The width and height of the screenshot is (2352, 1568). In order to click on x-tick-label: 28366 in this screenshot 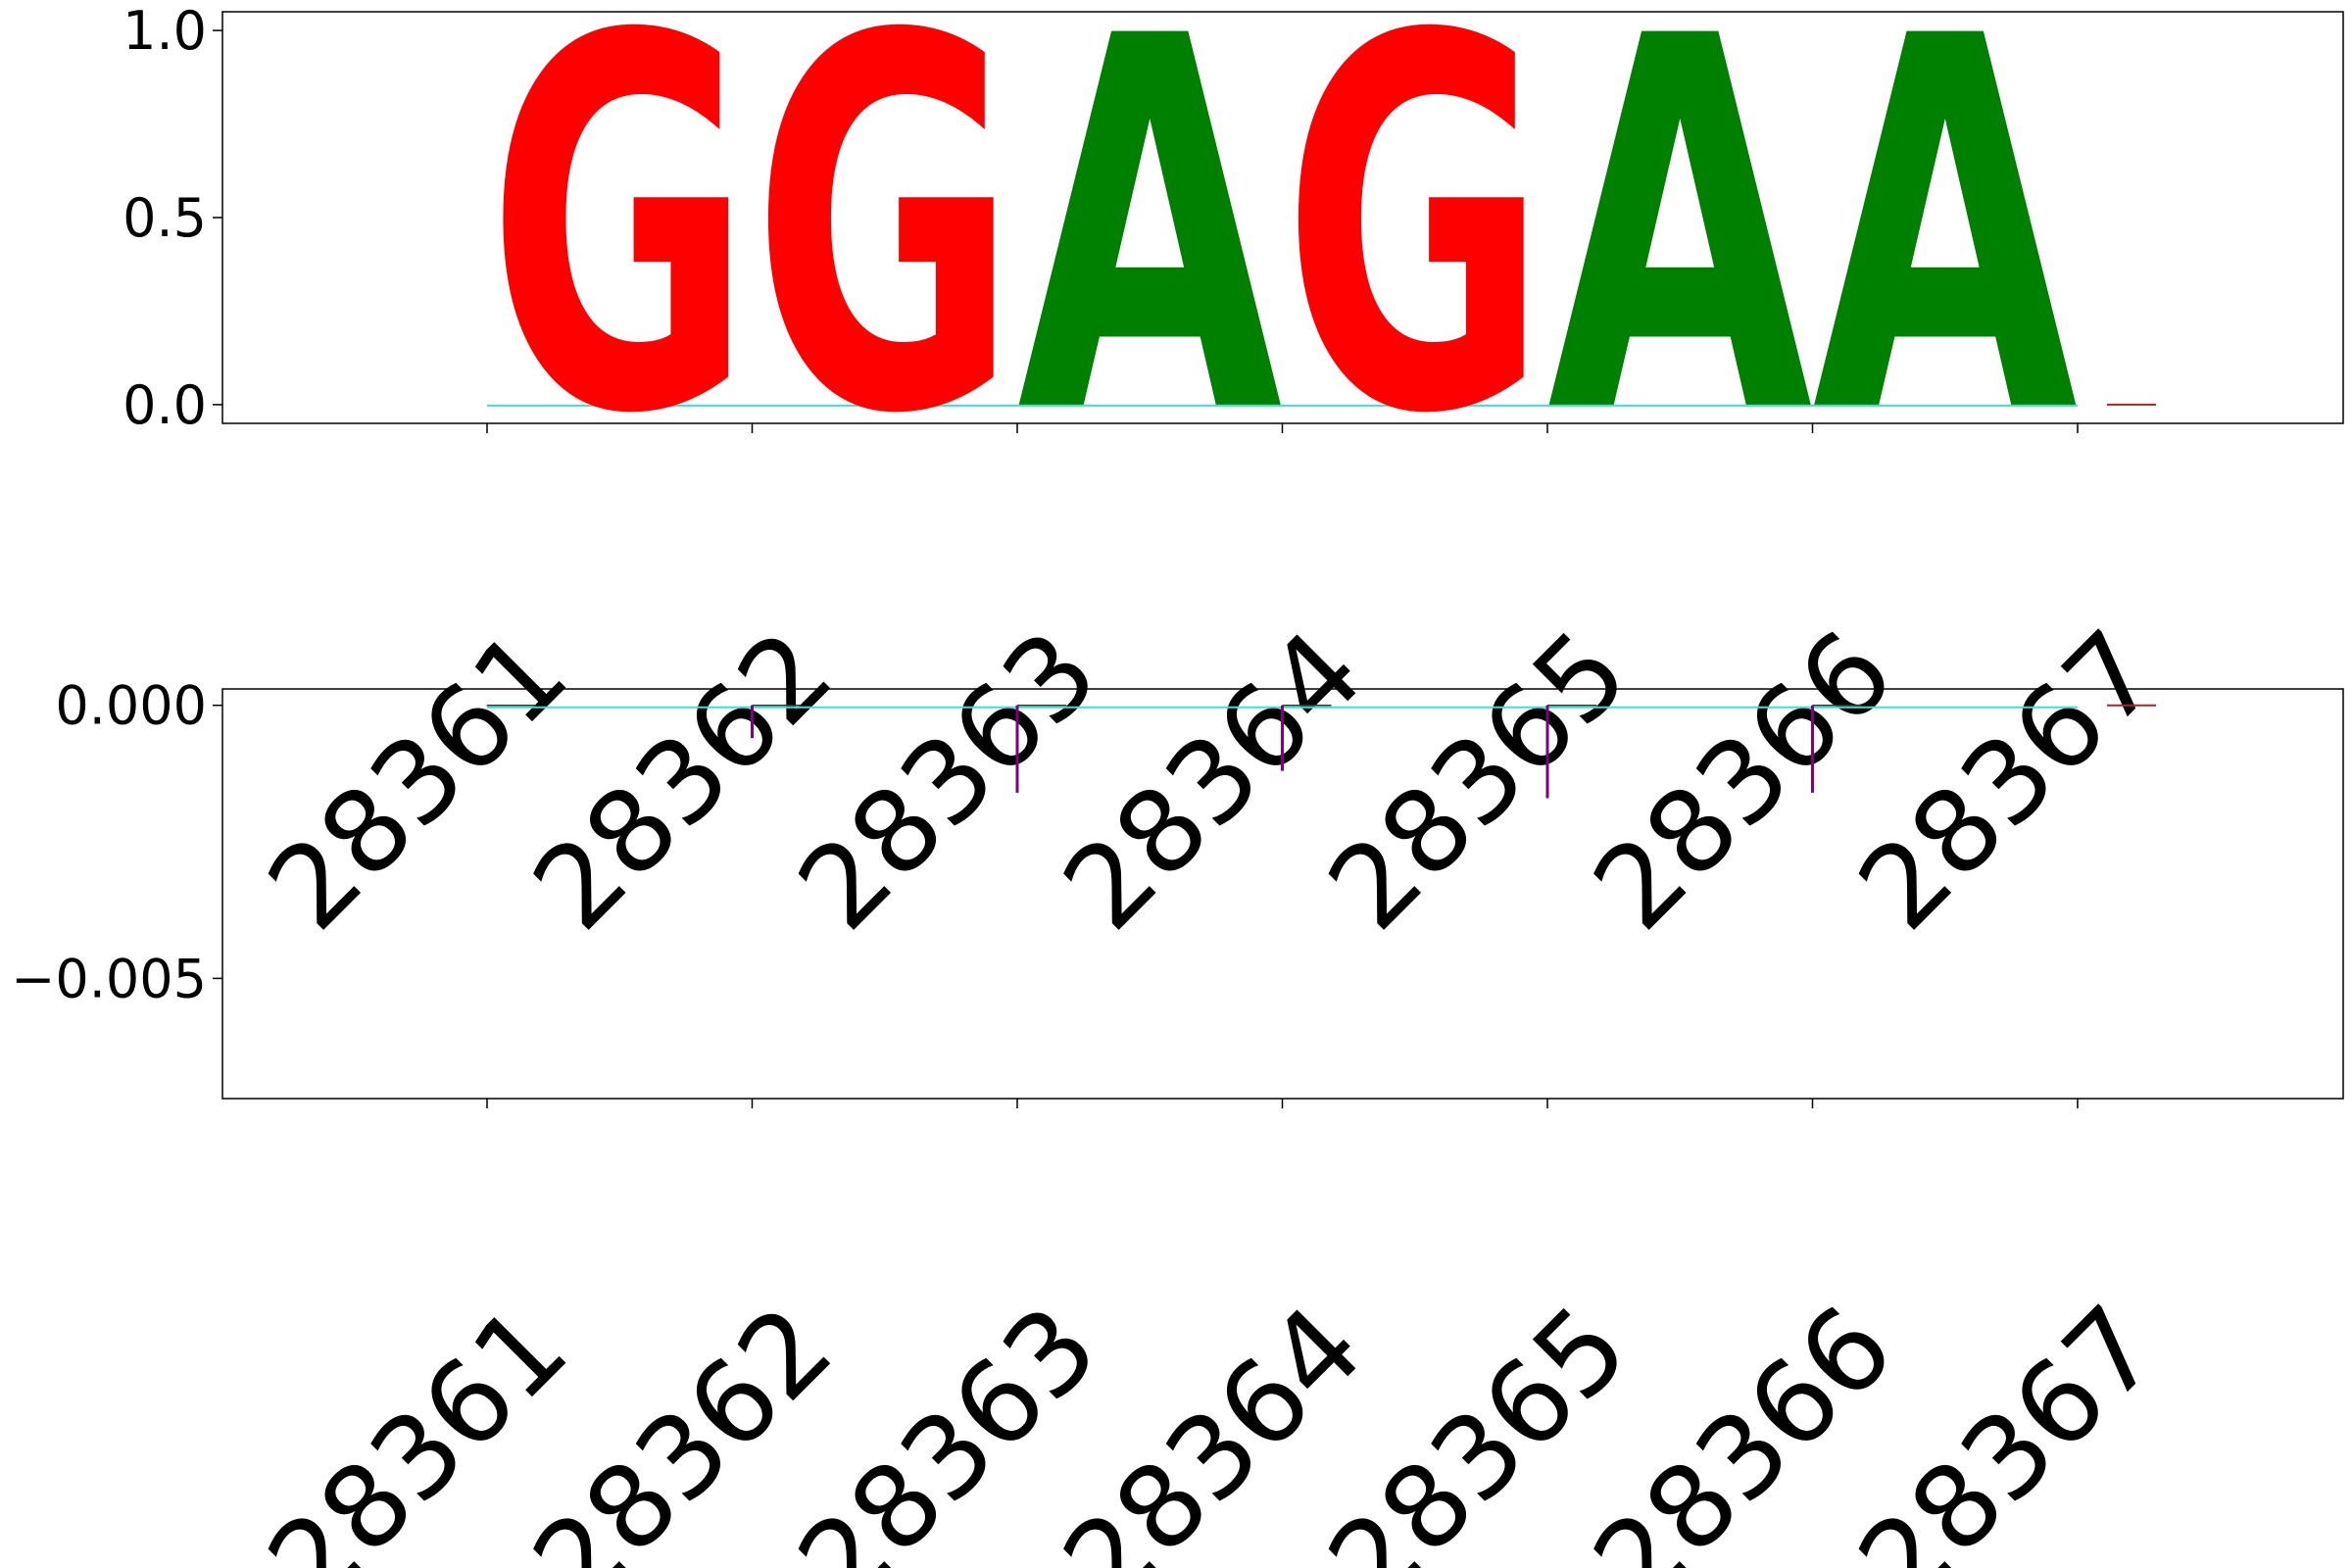, I will do `click(1743, 780)`.